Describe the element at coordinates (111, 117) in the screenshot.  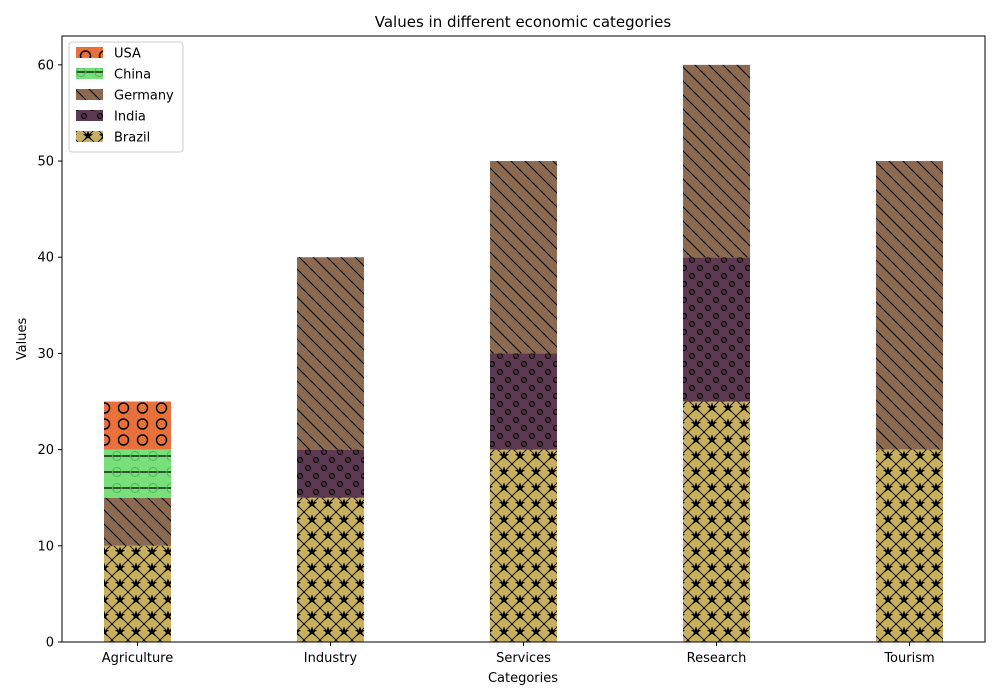
I see `legend-entry-india: India` at that location.